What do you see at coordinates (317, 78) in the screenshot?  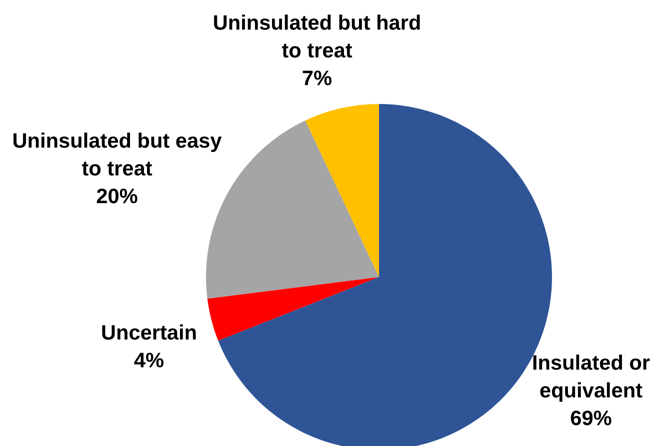 I see `data-label: 7%` at bounding box center [317, 78].